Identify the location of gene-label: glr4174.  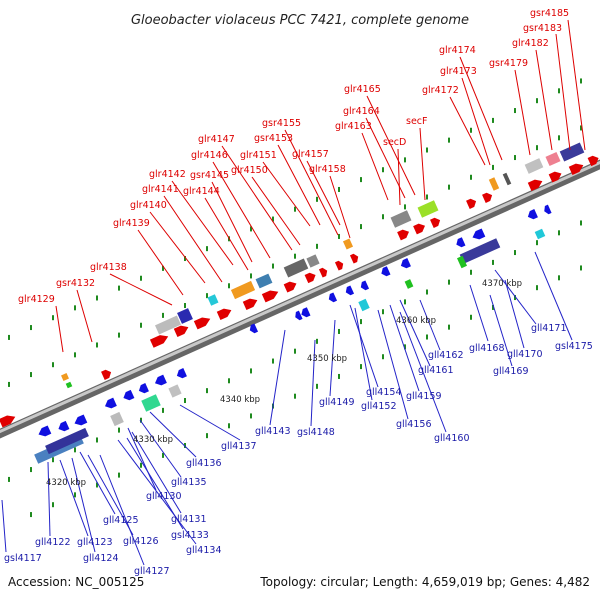
(457, 50).